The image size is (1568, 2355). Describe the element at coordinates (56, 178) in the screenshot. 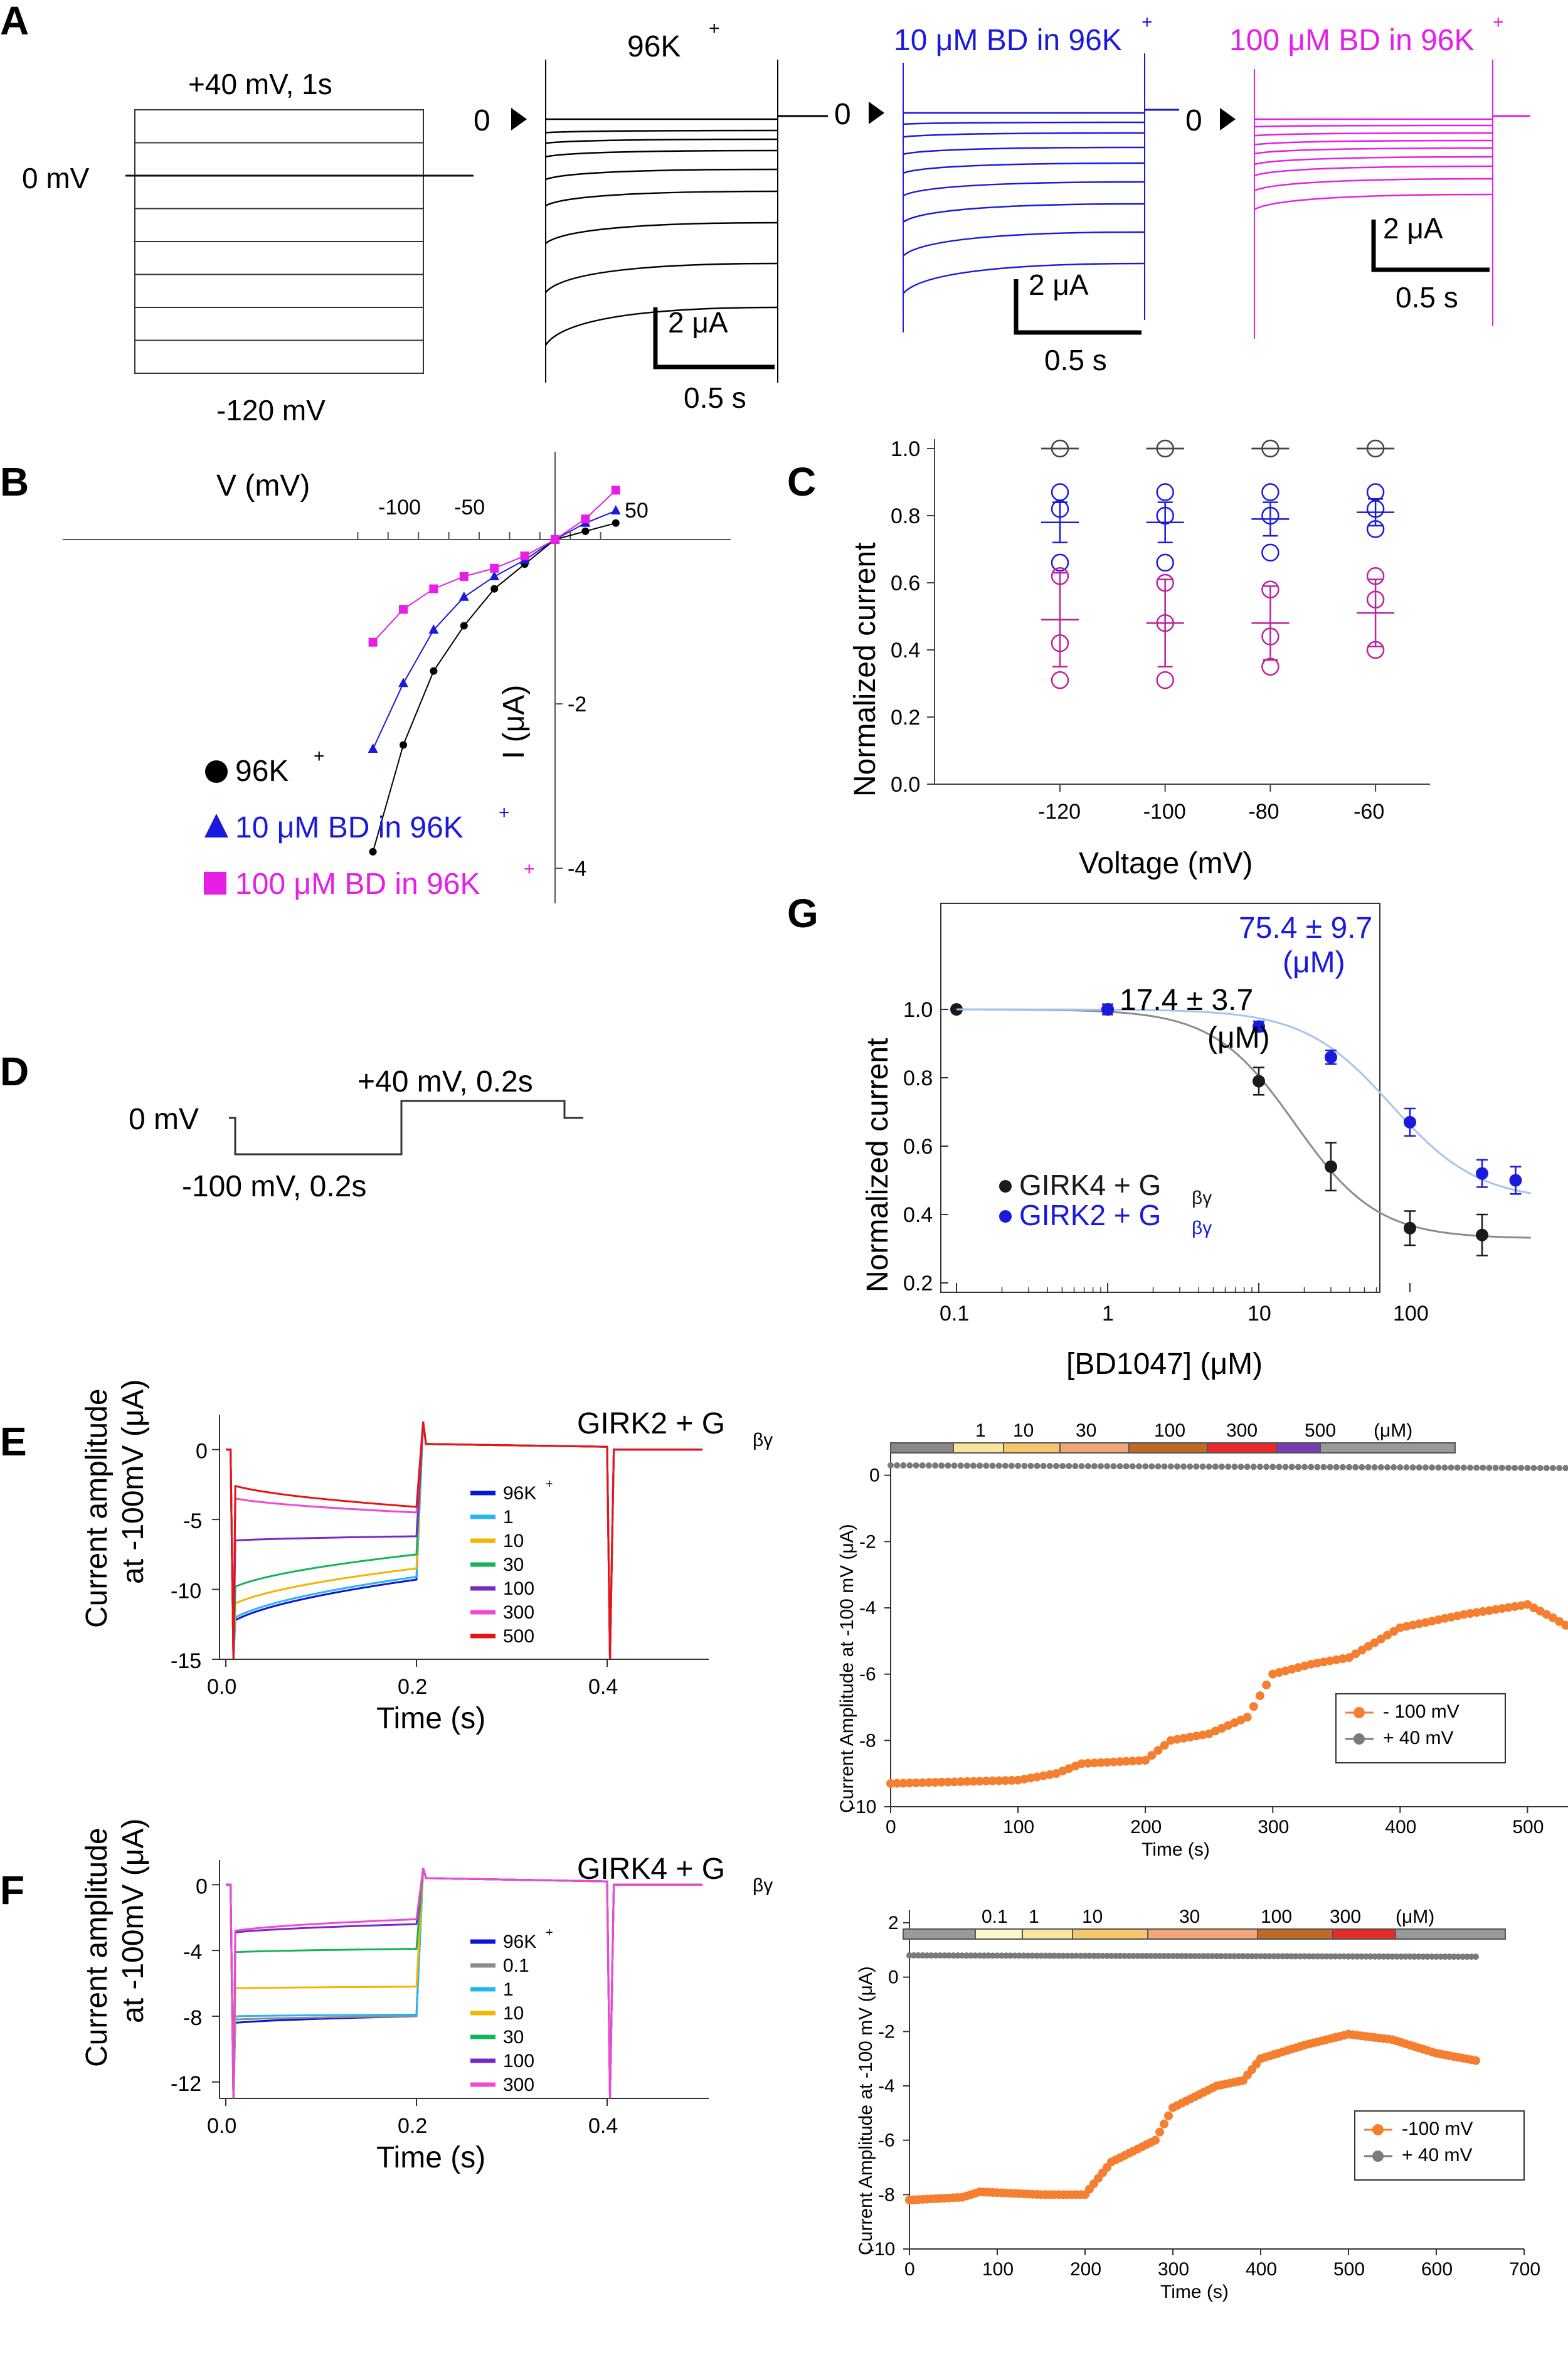

I see `protocol-zero-label: 0 mV` at that location.